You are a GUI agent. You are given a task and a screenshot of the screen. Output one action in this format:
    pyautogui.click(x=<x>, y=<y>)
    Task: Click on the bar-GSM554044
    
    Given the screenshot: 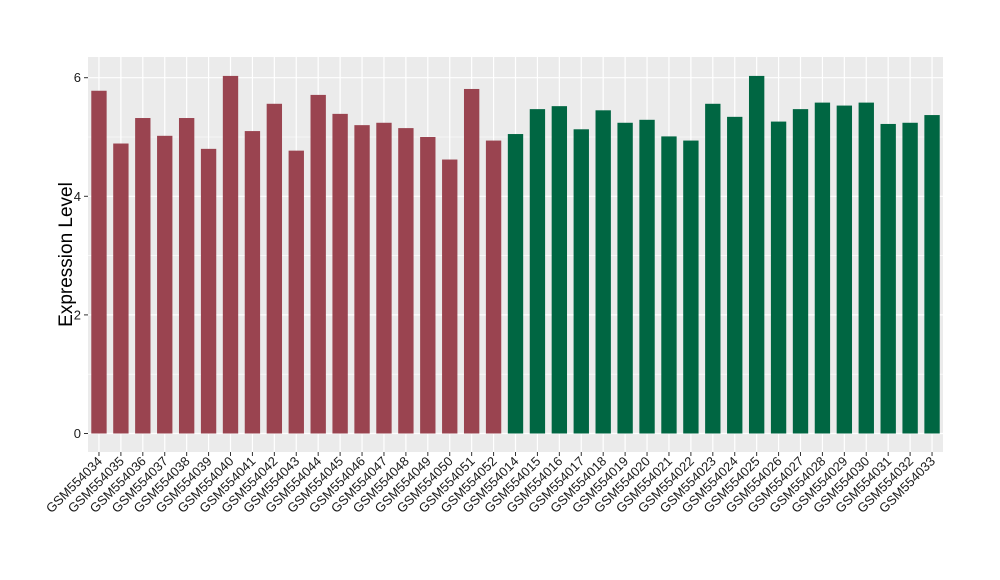 What is the action you would take?
    pyautogui.click(x=318, y=264)
    